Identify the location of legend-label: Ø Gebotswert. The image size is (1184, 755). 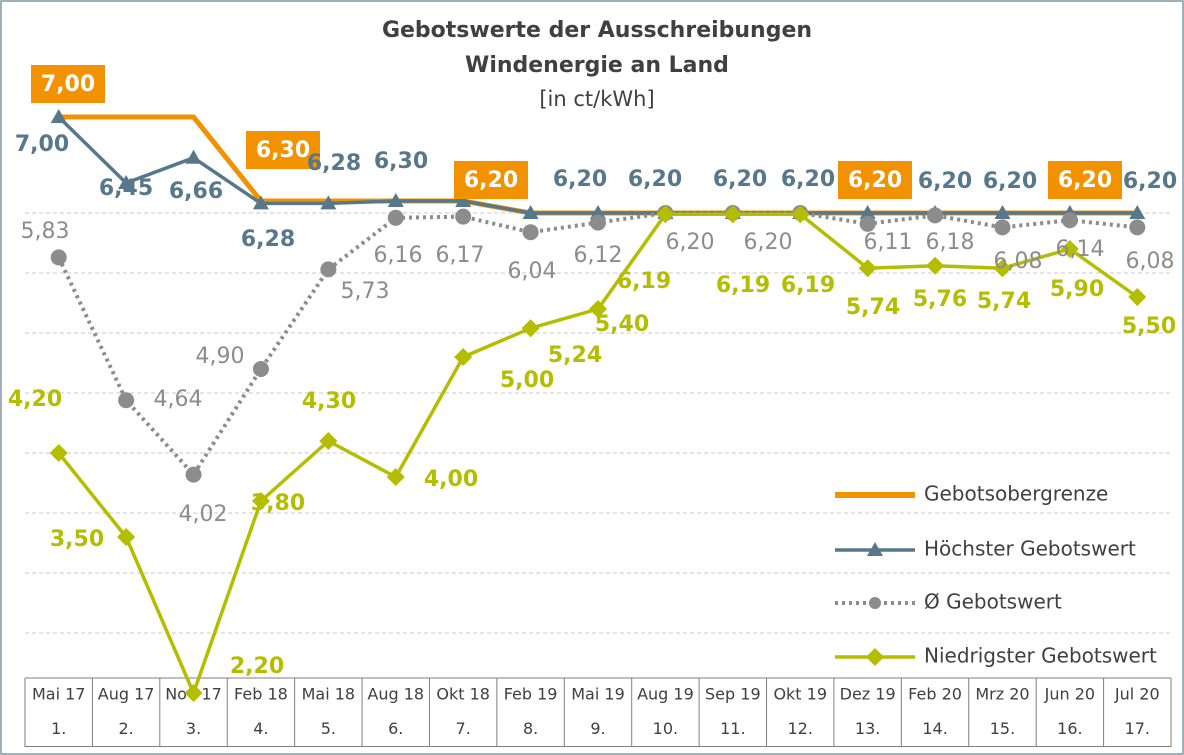
(993, 602).